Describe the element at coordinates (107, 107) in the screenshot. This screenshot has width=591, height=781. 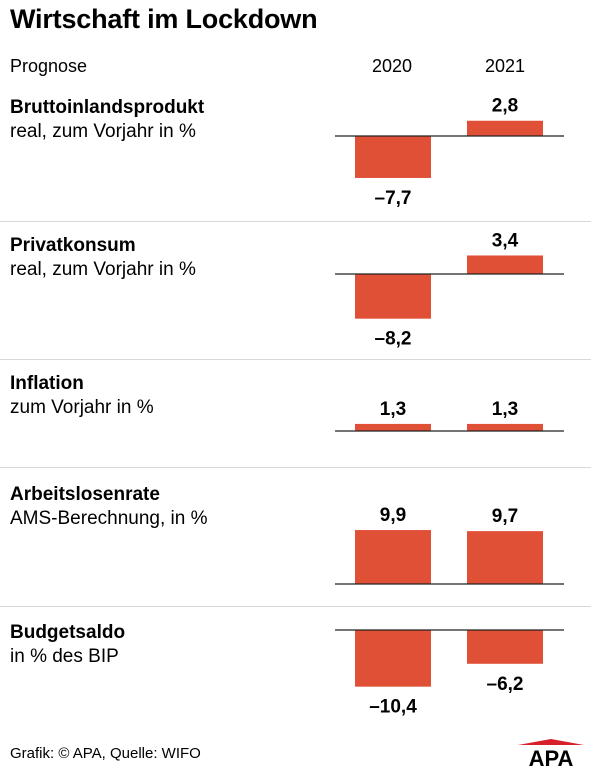
I see `section-title-bip: Bruttoinlandsprodukt` at that location.